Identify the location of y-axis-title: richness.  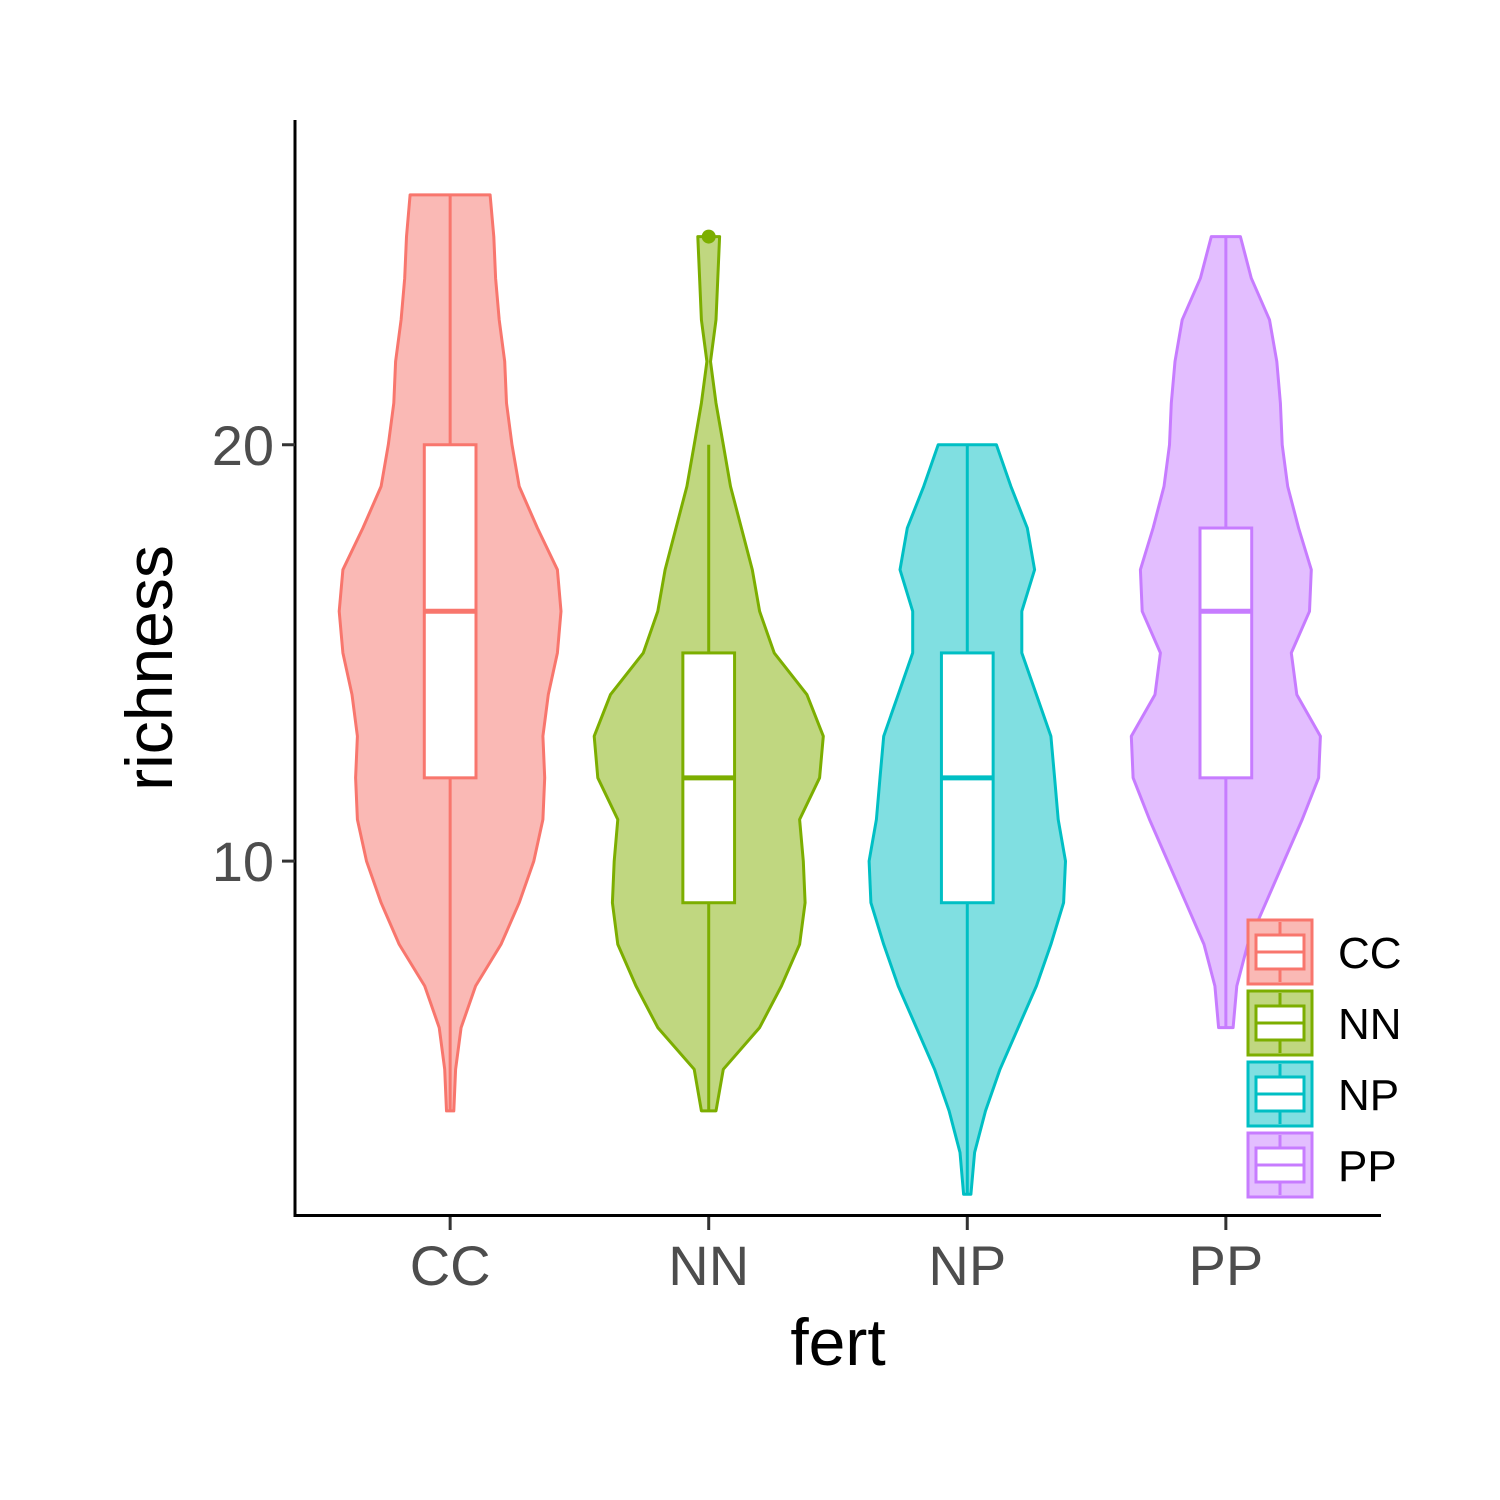
(149, 668).